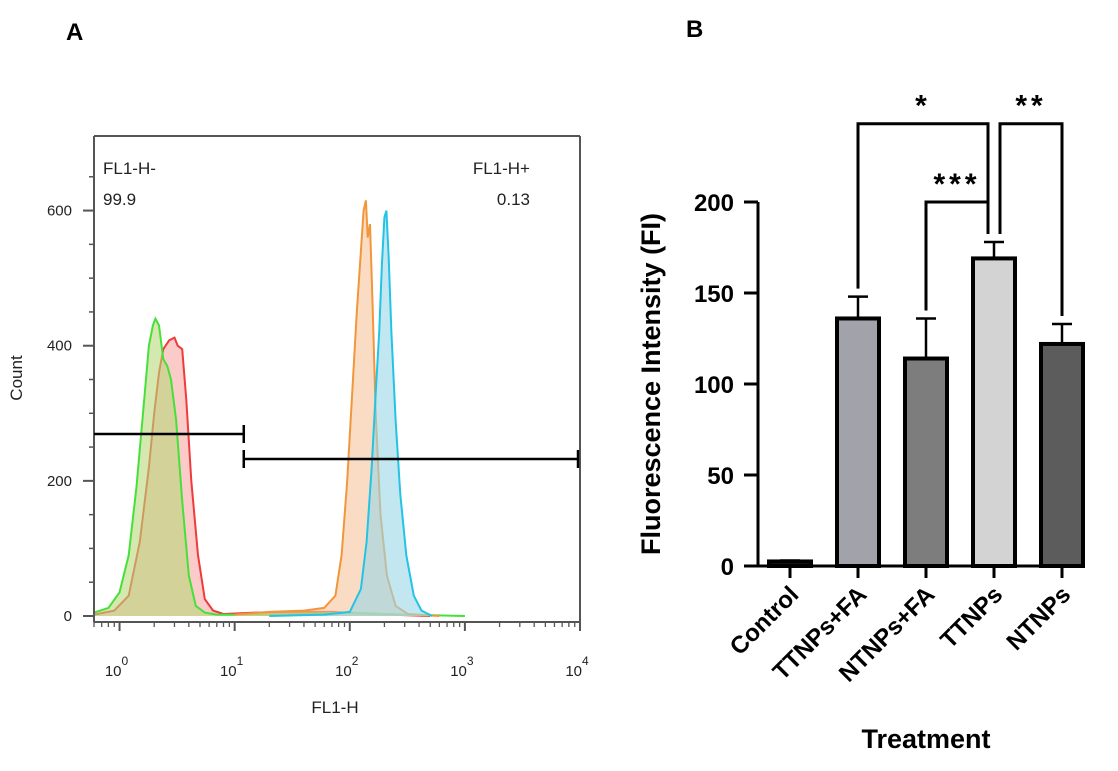  I want to click on bar-x-tick-label-4: NTNPs, so click(1039, 618).